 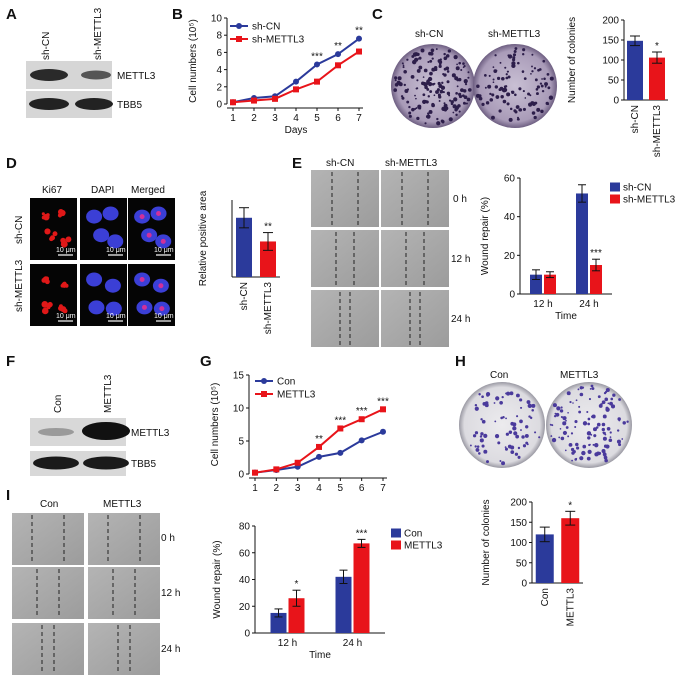 I want to click on y-tick-label: 0, so click(x=241, y=475).